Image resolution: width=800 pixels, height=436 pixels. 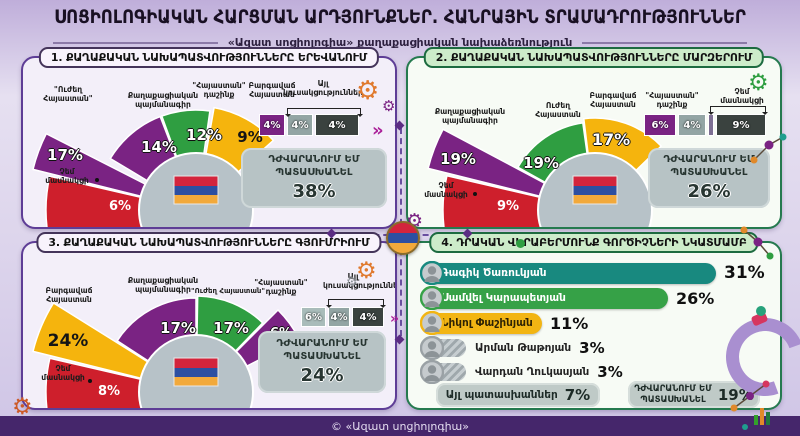 I want to click on difficult-to-answer-box: ԴԺՎԱՐԱՆՈՒՄ ԵՄ ՊԱՏԱՍԽԱՆԵԼ 26%, so click(x=709, y=178).